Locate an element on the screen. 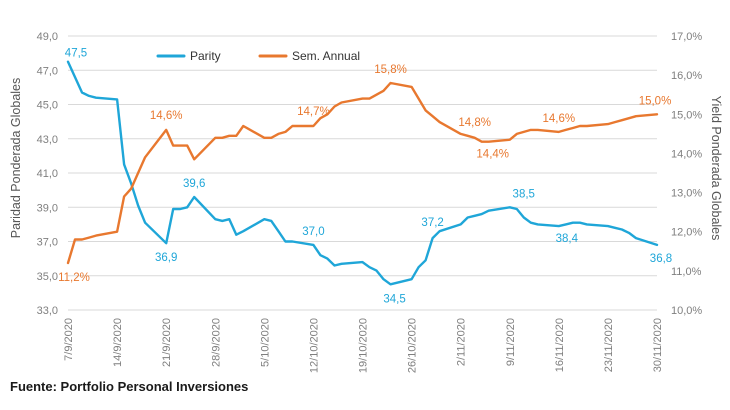  x-tick-label: 30/11/2020 is located at coordinates (658, 345).